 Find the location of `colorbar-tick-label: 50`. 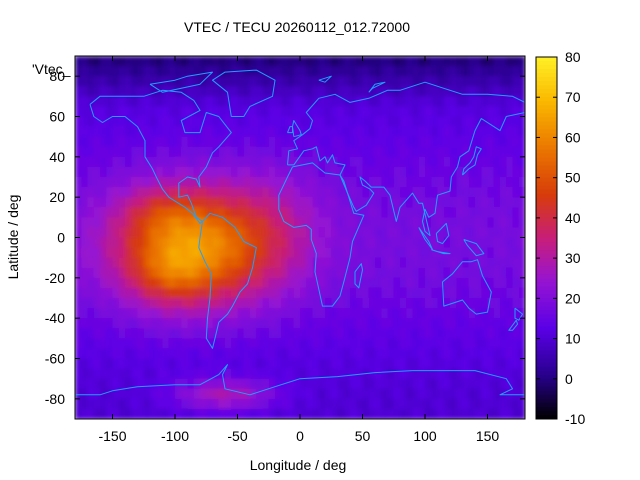

colorbar-tick-label: 50 is located at coordinates (573, 178).